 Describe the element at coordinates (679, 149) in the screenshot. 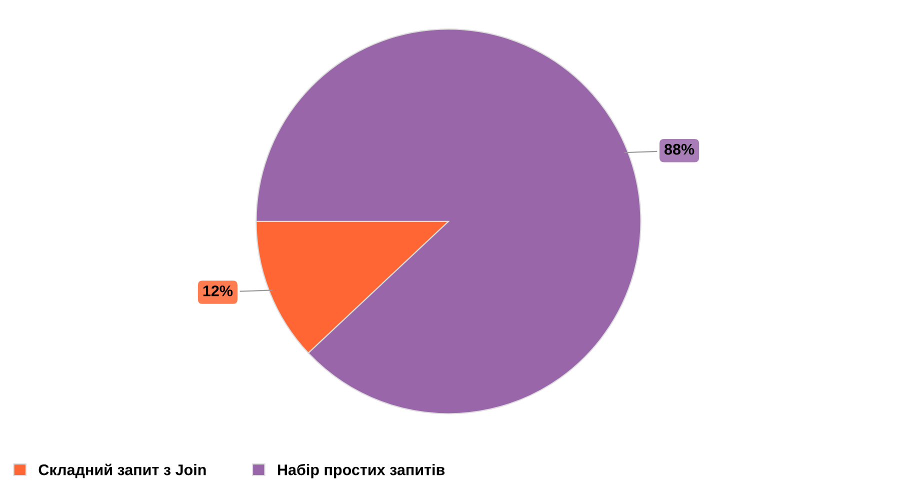

I see `data-label: 88%` at that location.